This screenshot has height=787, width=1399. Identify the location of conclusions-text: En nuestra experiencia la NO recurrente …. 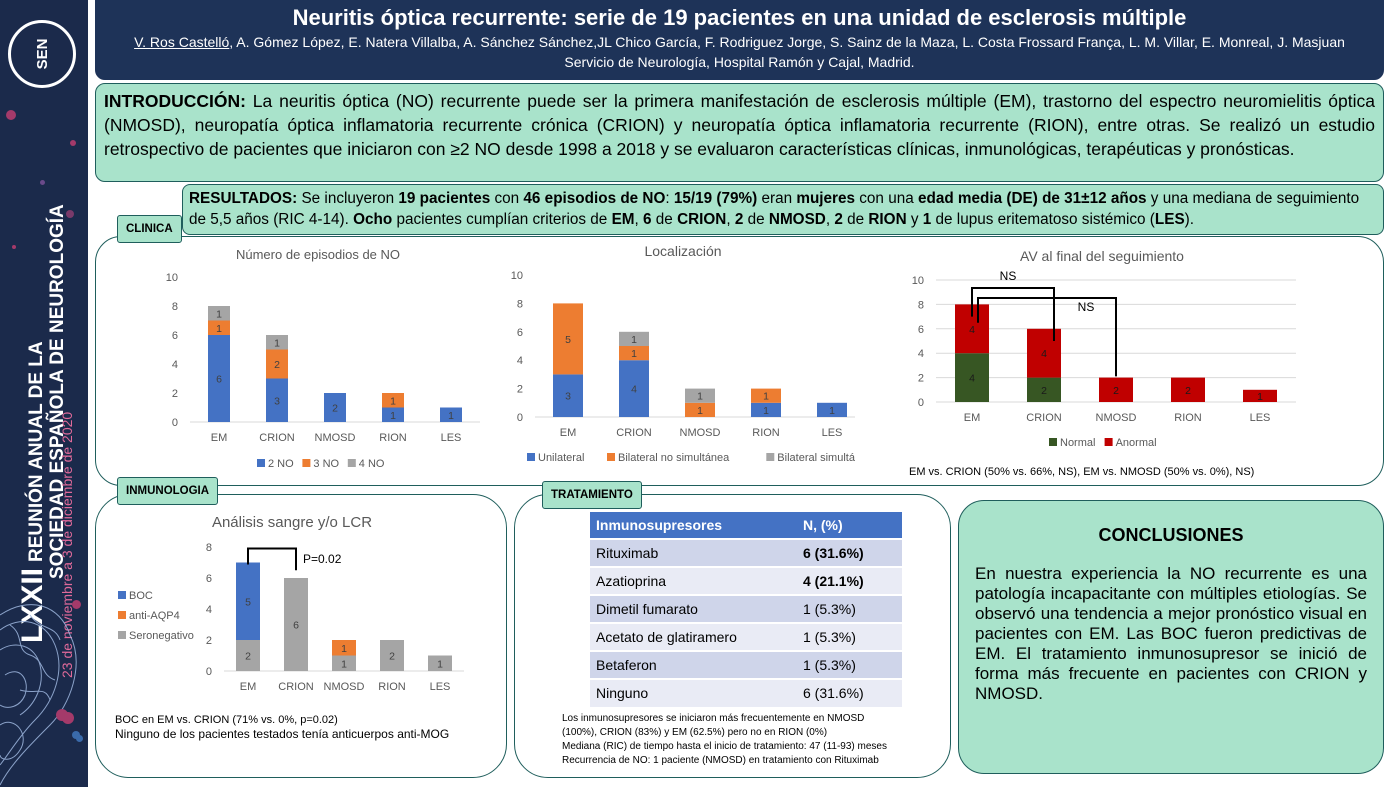
(1171, 633).